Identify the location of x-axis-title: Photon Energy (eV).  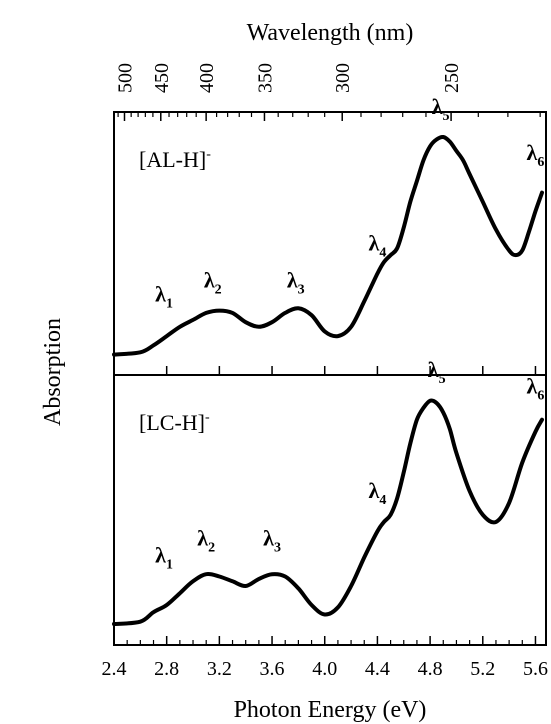
(330, 710).